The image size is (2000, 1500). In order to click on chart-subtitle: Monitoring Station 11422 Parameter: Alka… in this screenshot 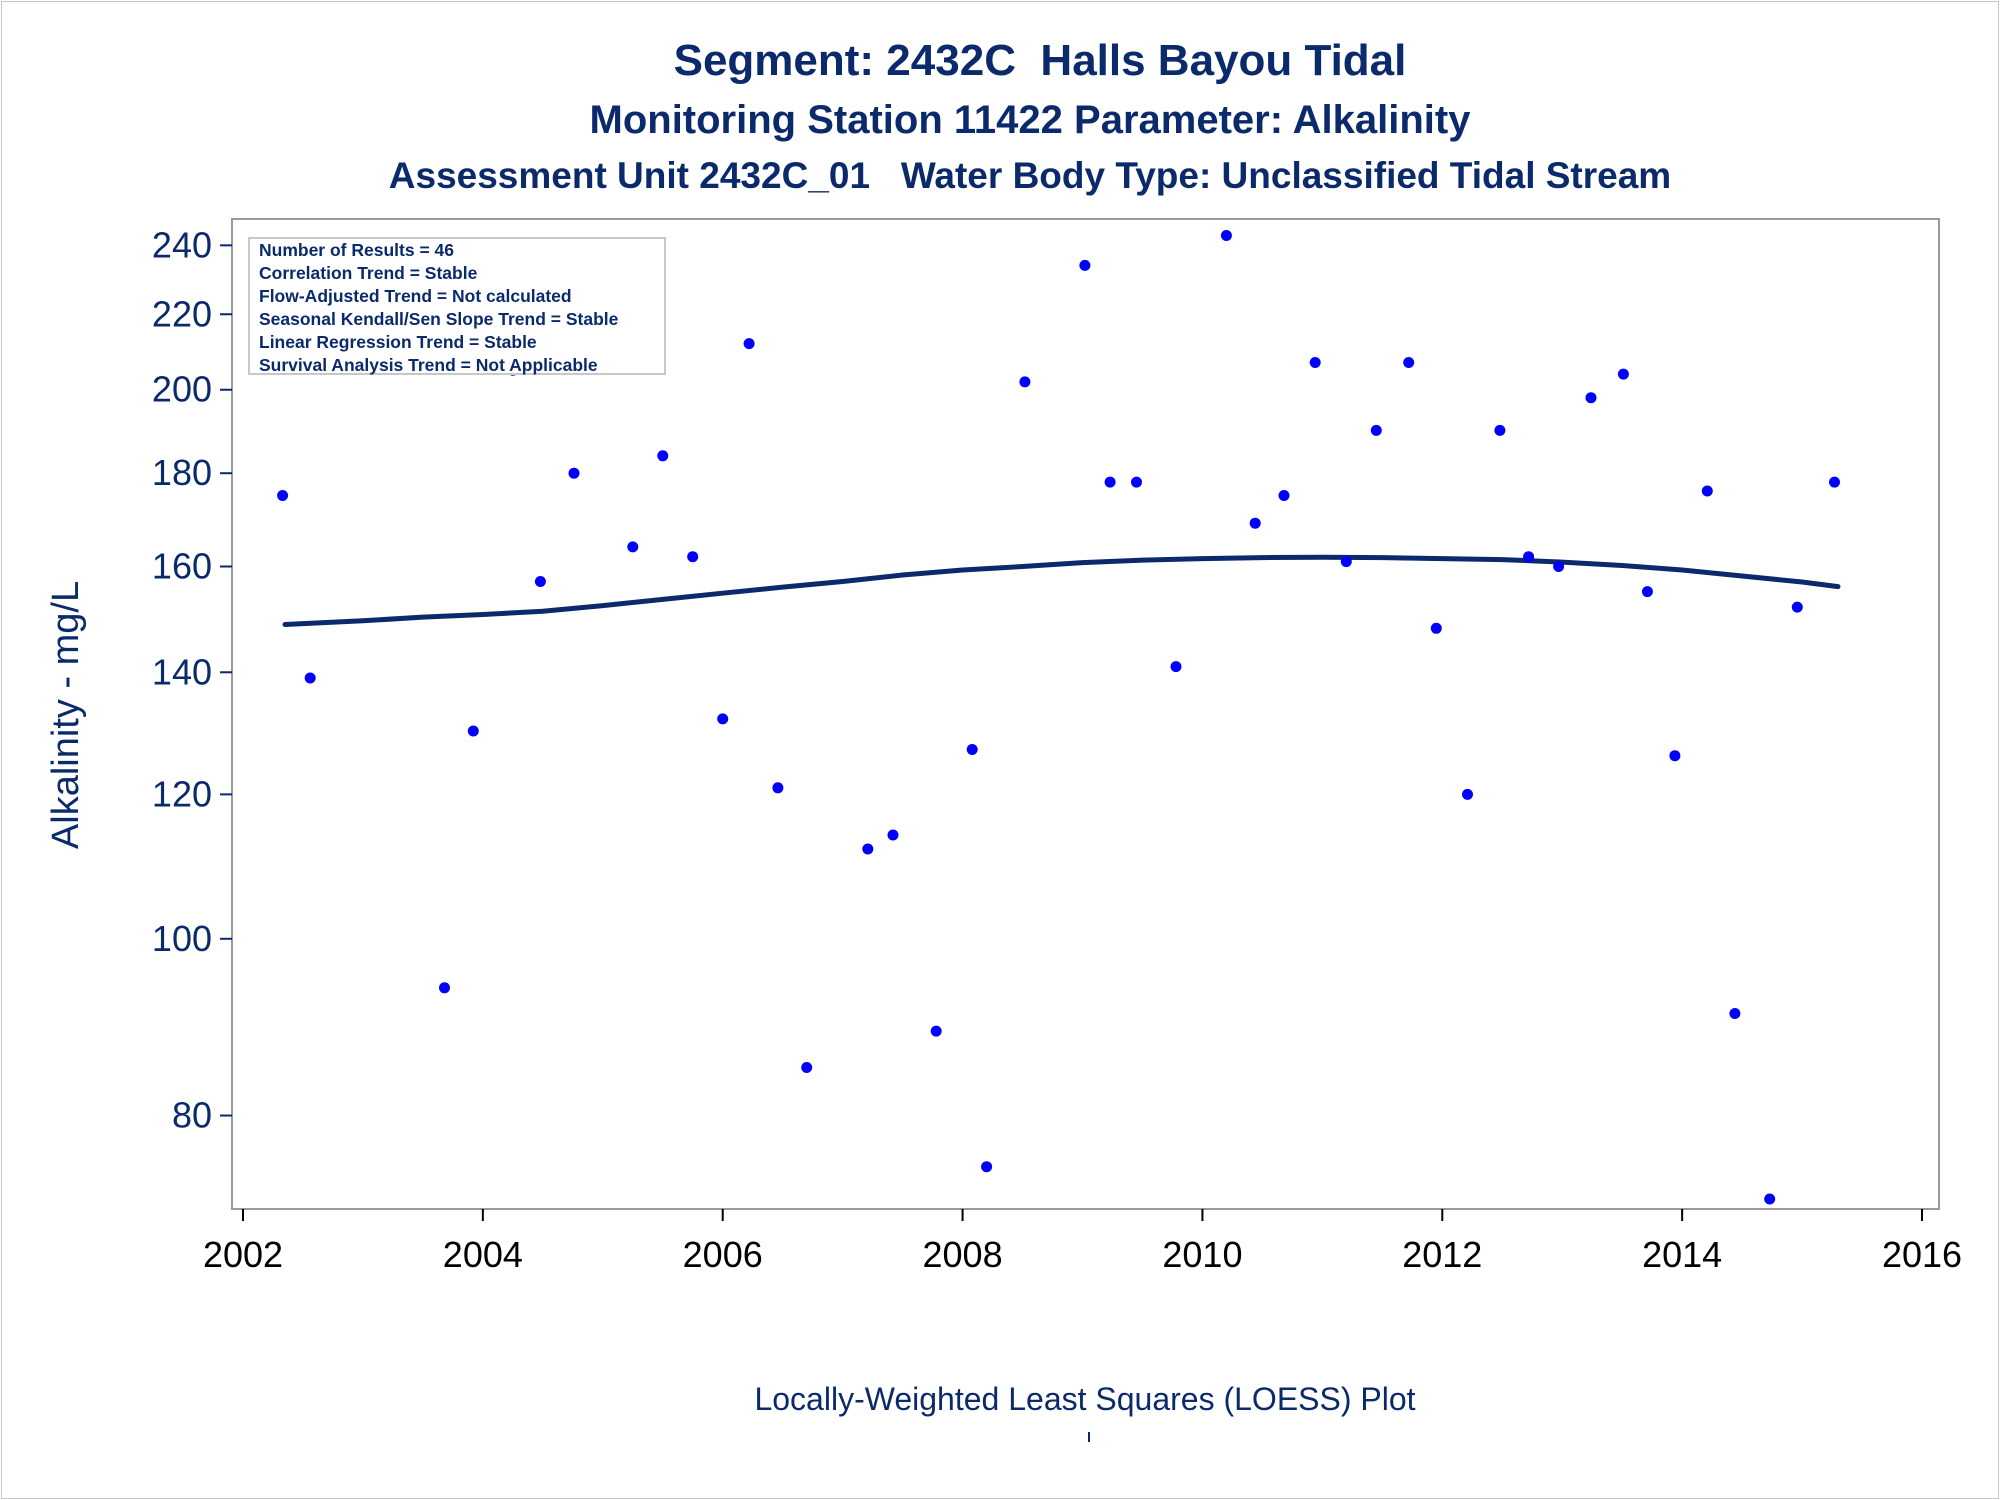, I will do `click(1030, 120)`.